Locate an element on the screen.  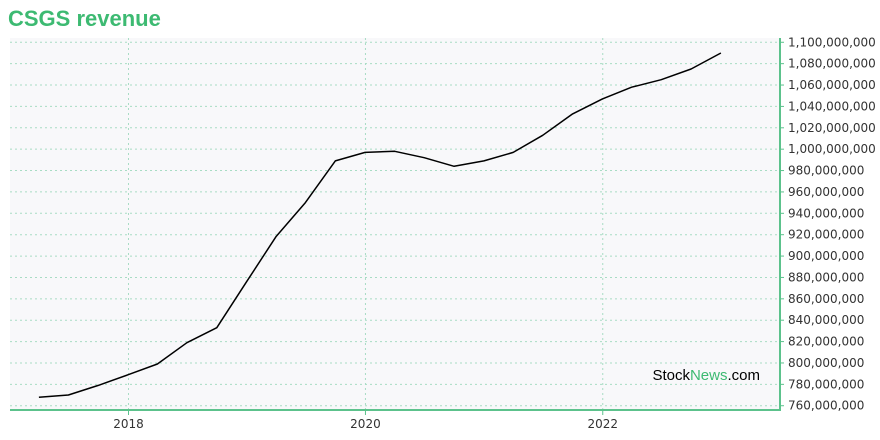
y-tick-label: 940,000,000 is located at coordinates (826, 213).